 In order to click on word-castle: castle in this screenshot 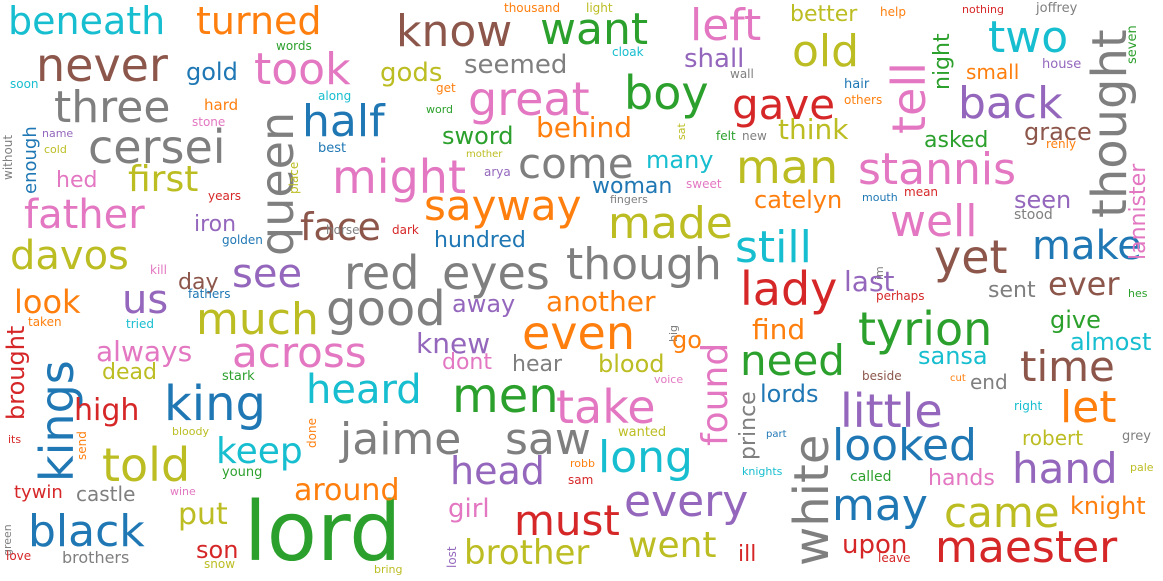, I will do `click(106, 494)`.